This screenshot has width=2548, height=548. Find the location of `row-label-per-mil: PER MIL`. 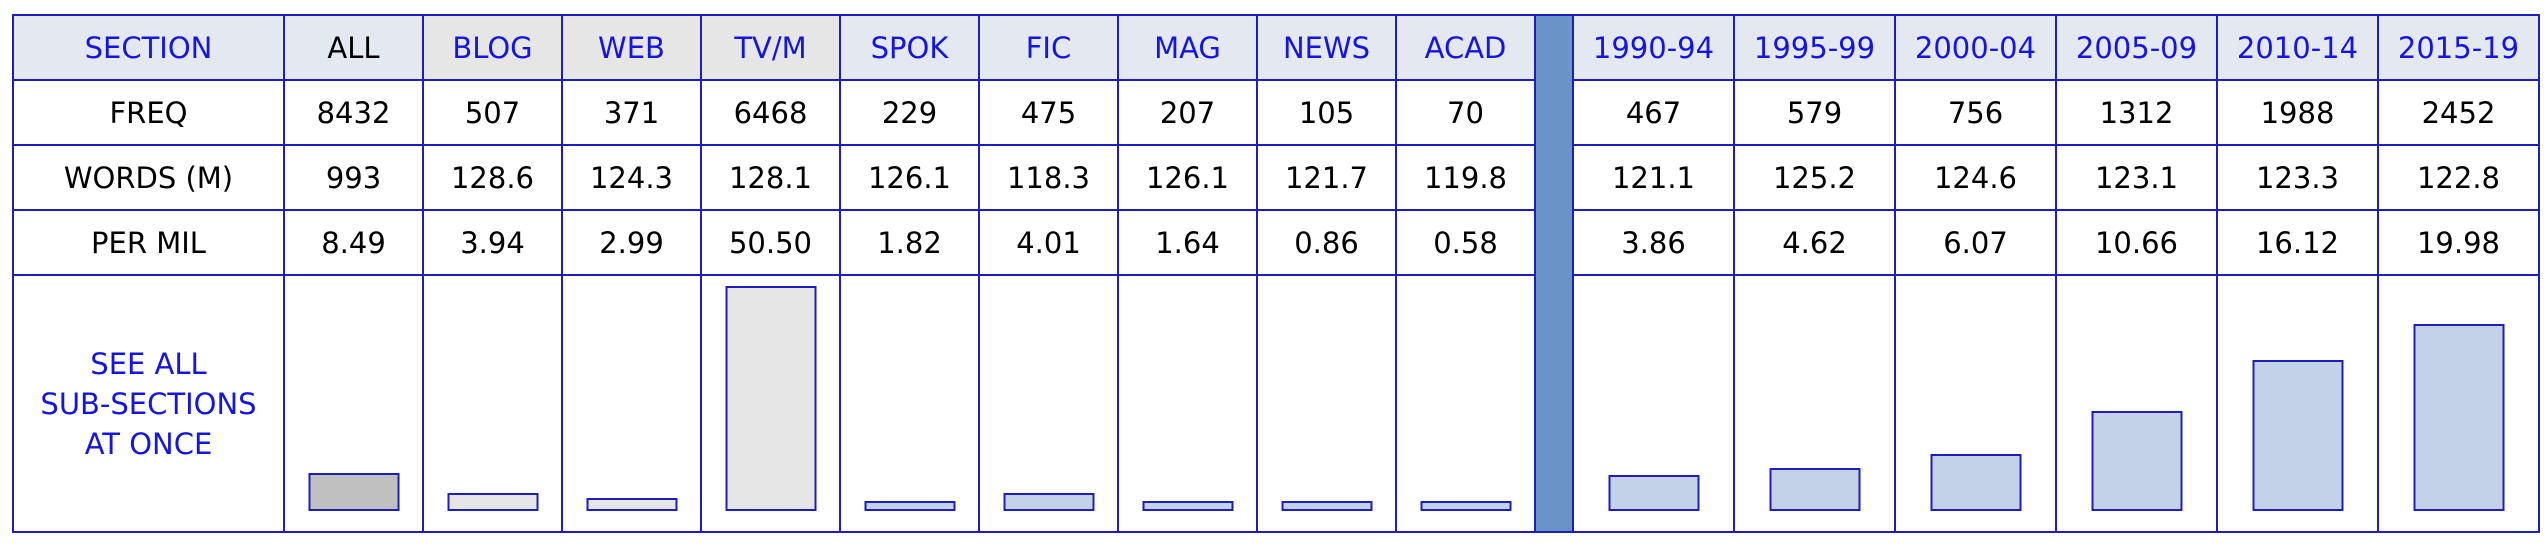

row-label-per-mil: PER MIL is located at coordinates (148, 242).